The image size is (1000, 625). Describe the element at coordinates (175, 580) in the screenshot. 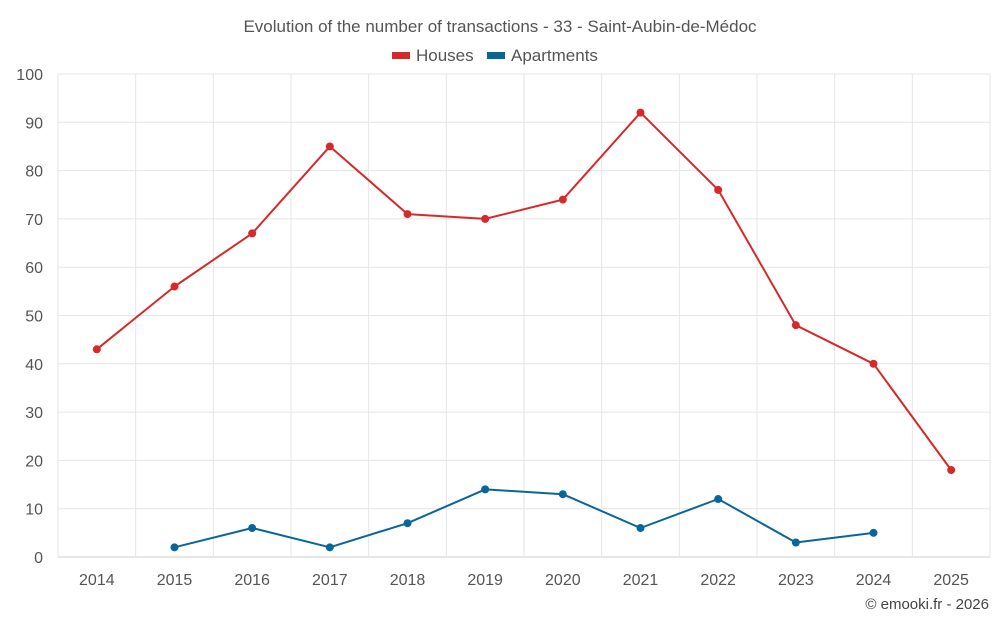

I see `x-tick-label: 2015` at that location.